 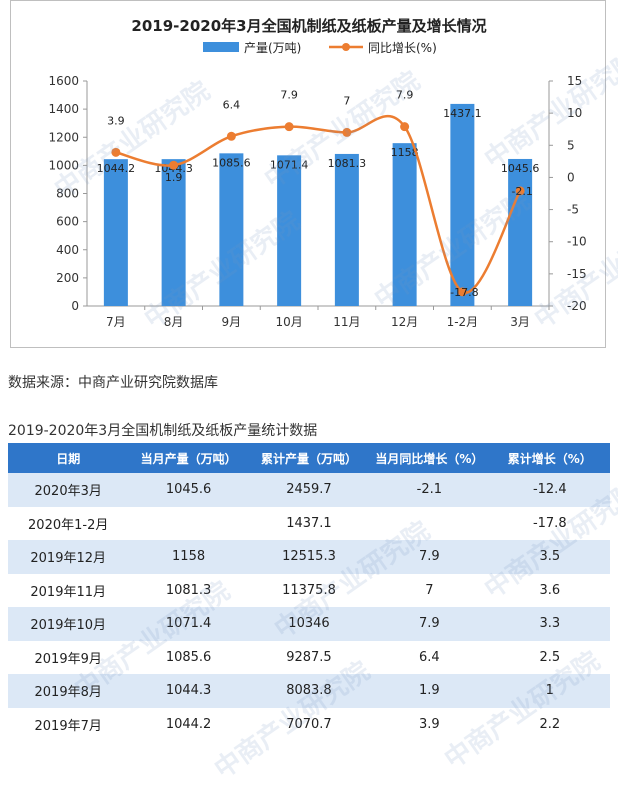 I want to click on table-row: 2020年1-2月 1437.1 -17.8, so click(x=309, y=523).